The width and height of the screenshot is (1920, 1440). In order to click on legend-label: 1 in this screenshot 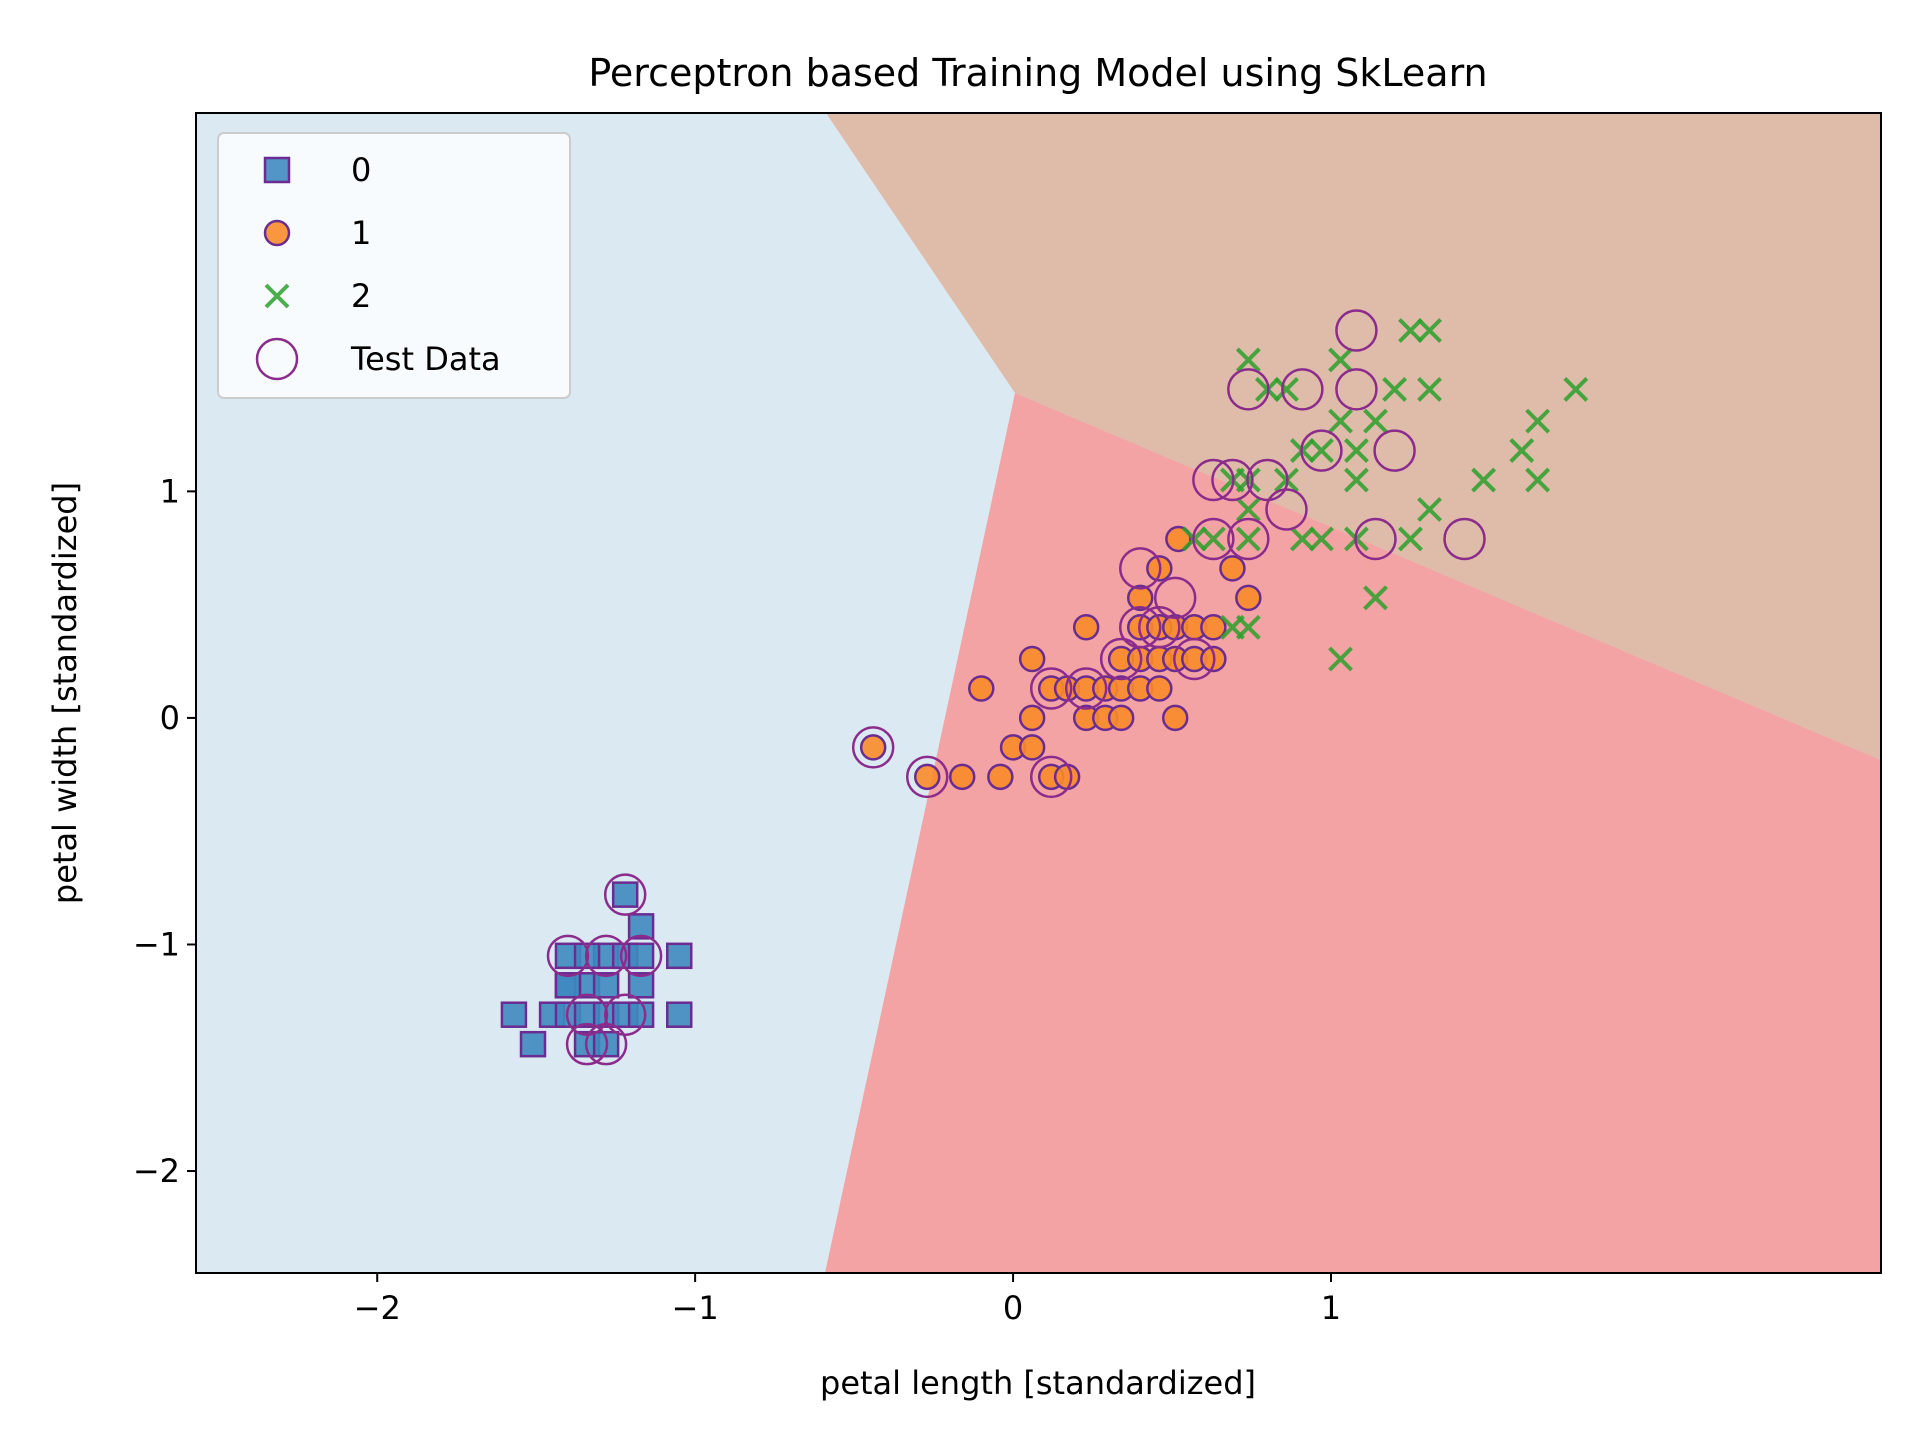, I will do `click(361, 233)`.